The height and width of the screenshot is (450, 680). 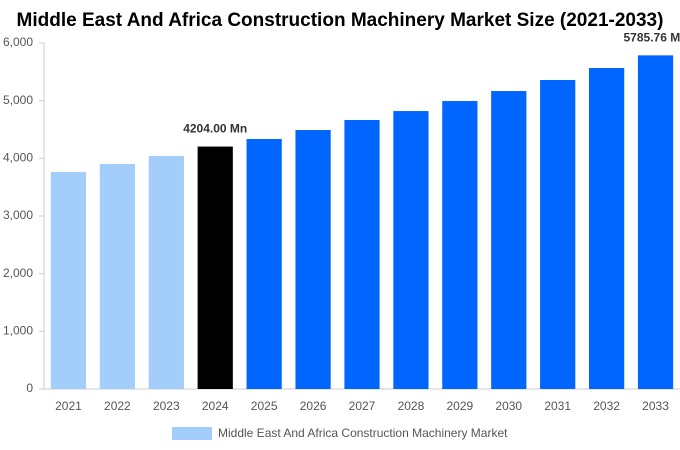 I want to click on x-tick-label: 2030, so click(x=508, y=406).